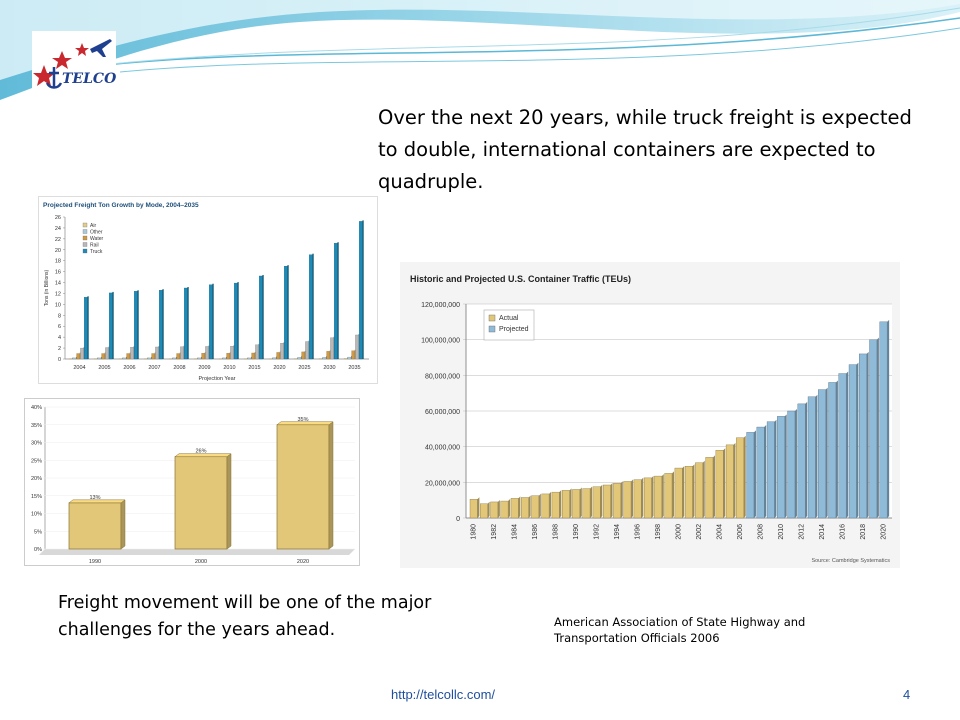 The image size is (960, 720). I want to click on bar-projected-2018, so click(863, 436).